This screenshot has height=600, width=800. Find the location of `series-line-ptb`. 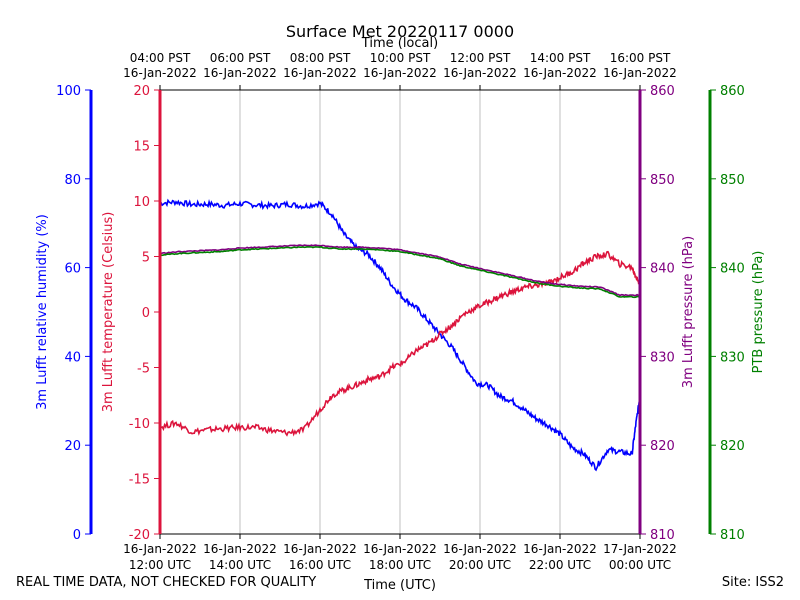

series-line-ptb is located at coordinates (400, 272).